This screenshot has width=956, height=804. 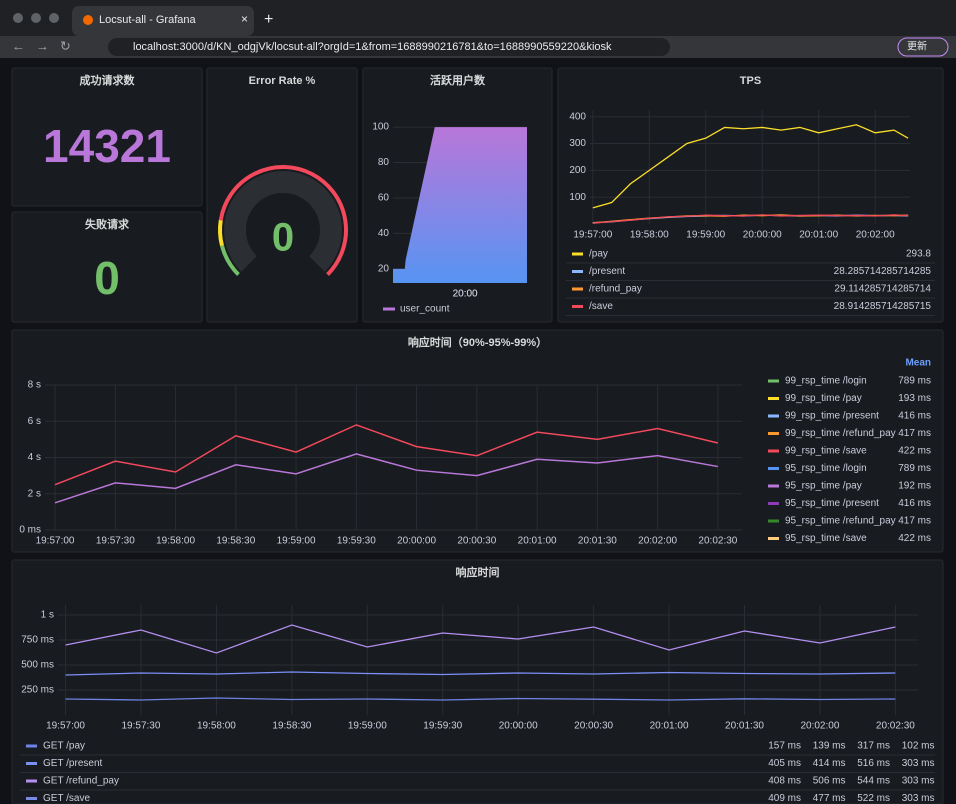 What do you see at coordinates (34, 421) in the screenshot?
I see `y-tick-label: 6 s` at bounding box center [34, 421].